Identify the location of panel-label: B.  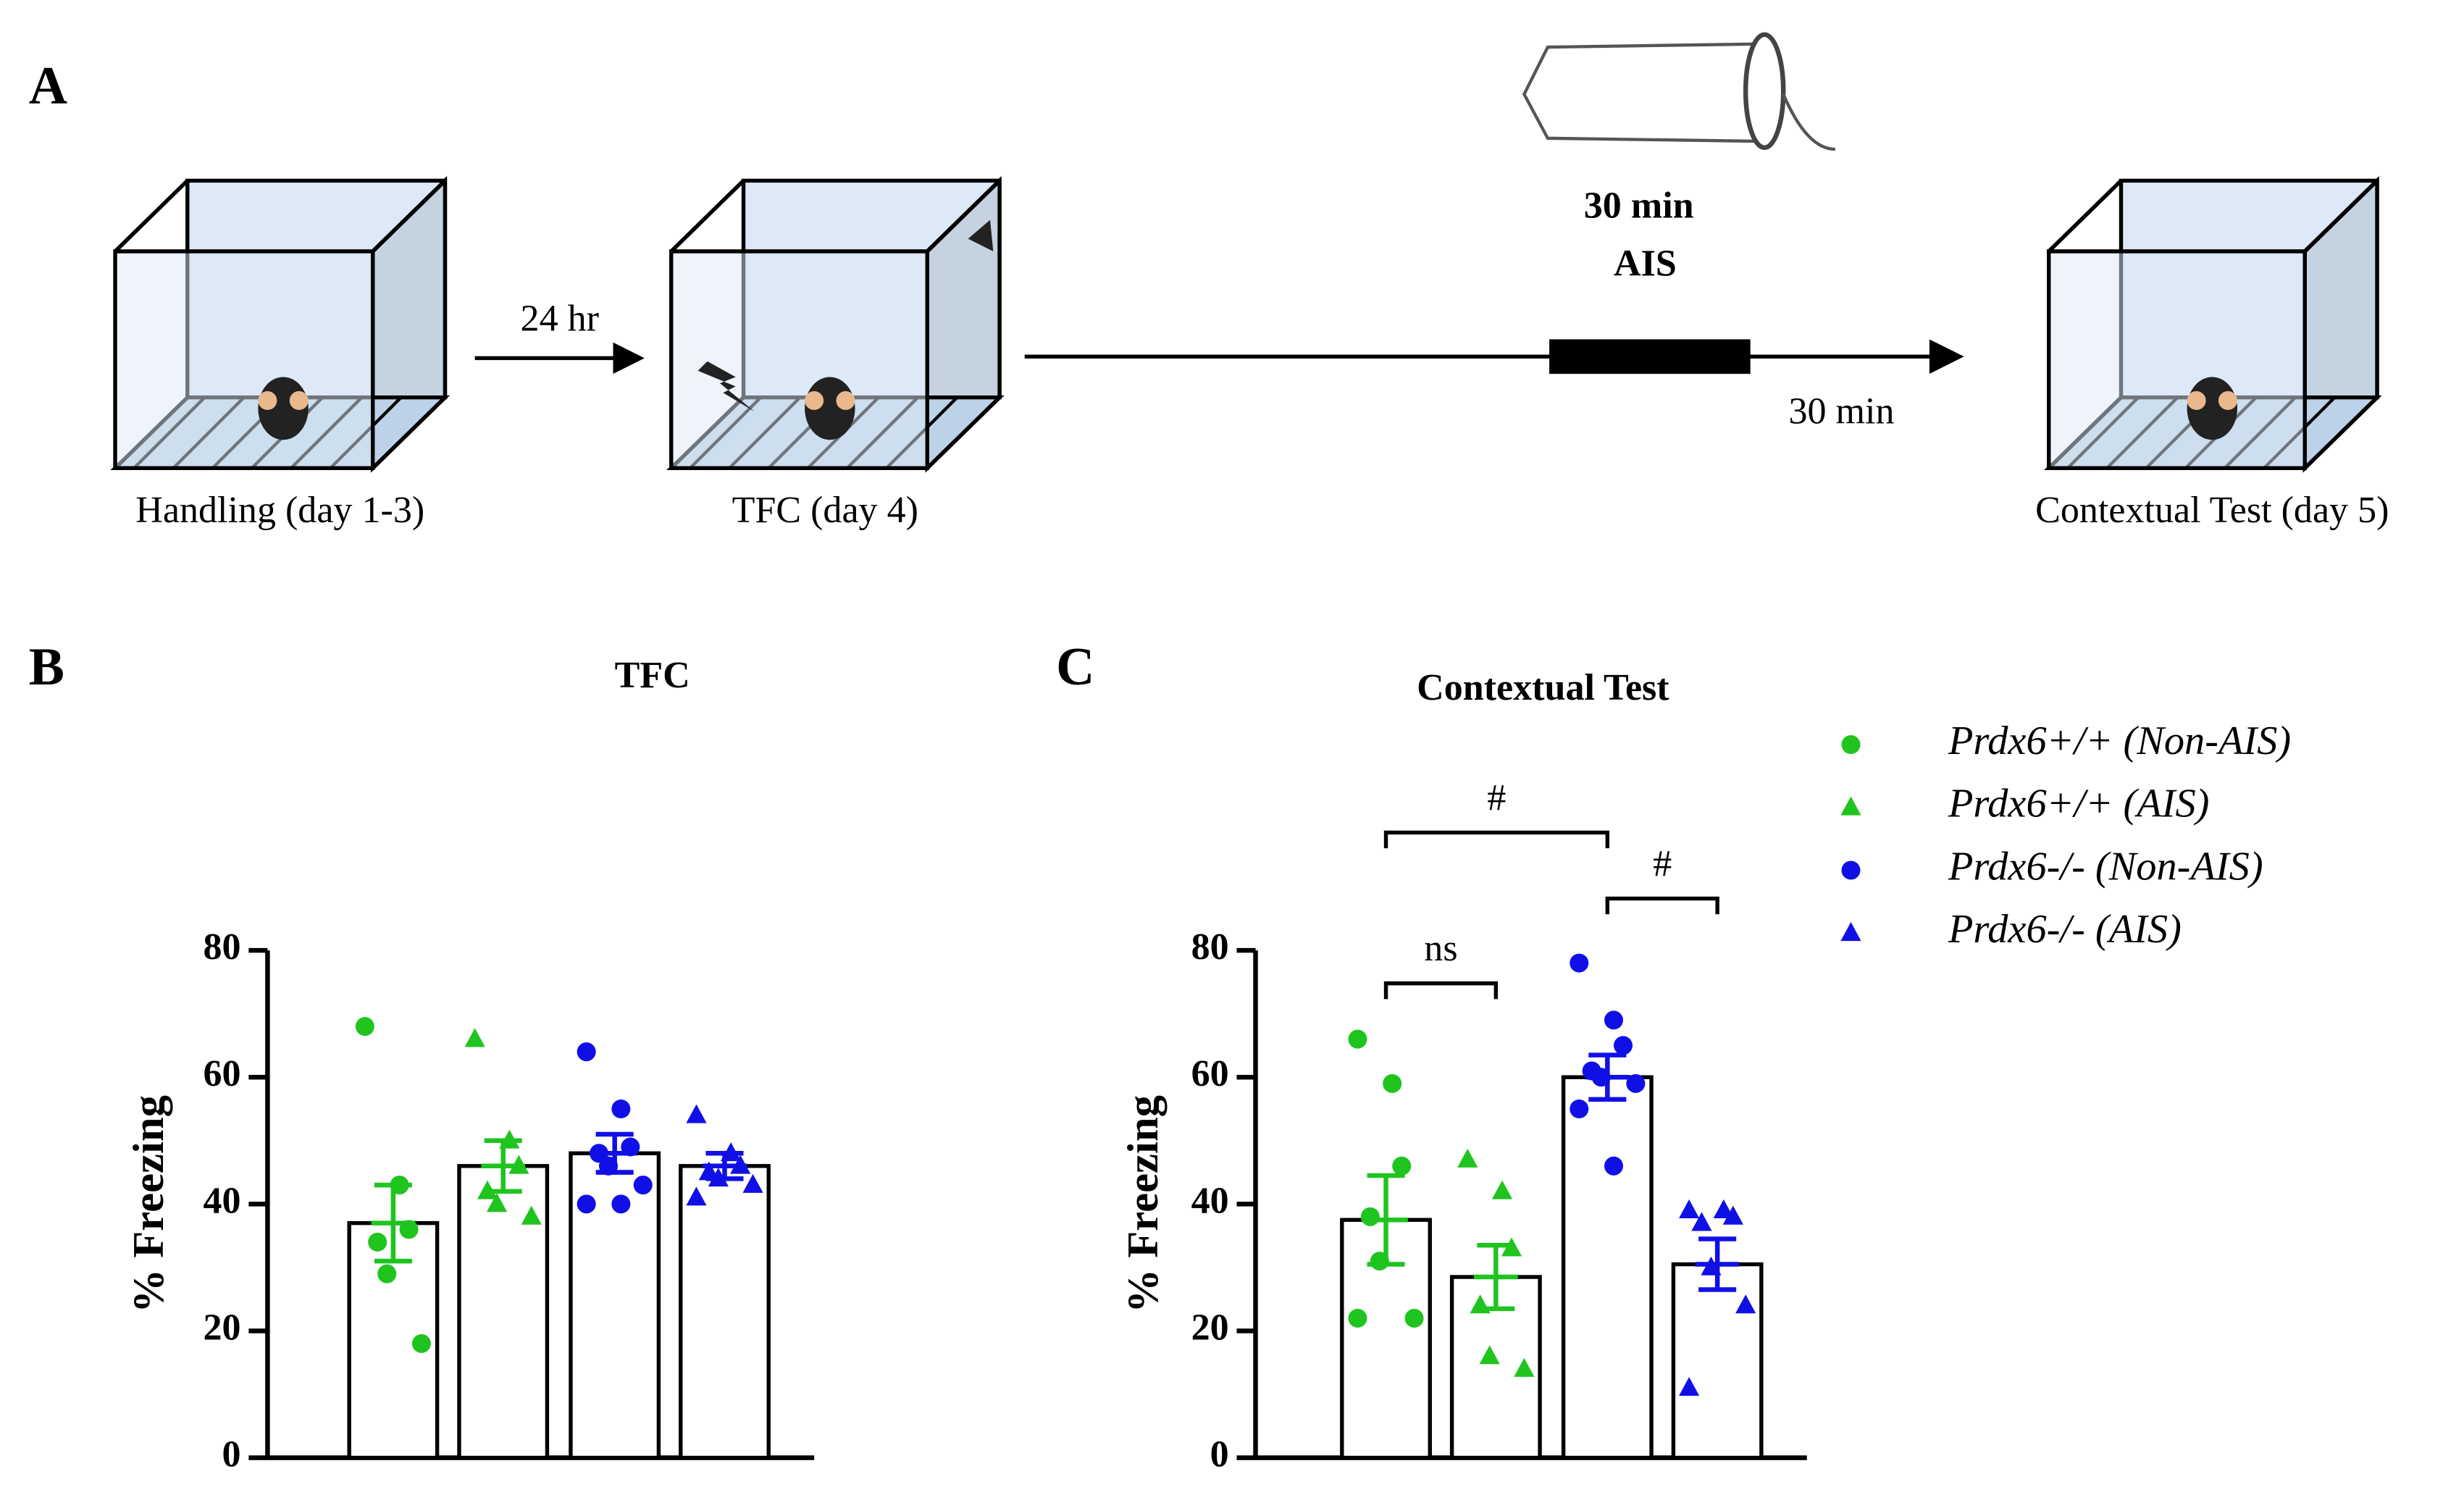
(46, 666).